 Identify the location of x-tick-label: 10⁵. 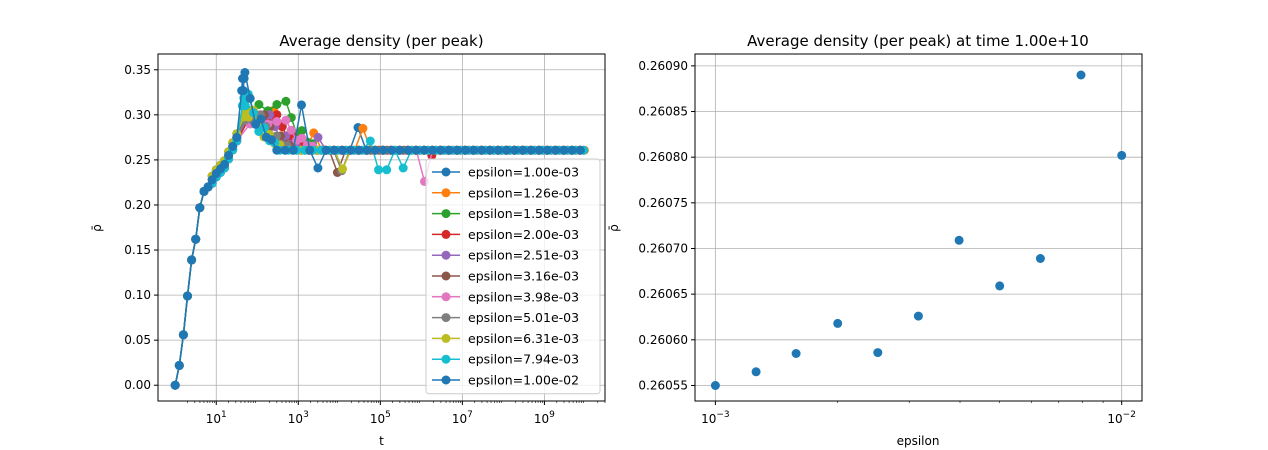
(380, 418).